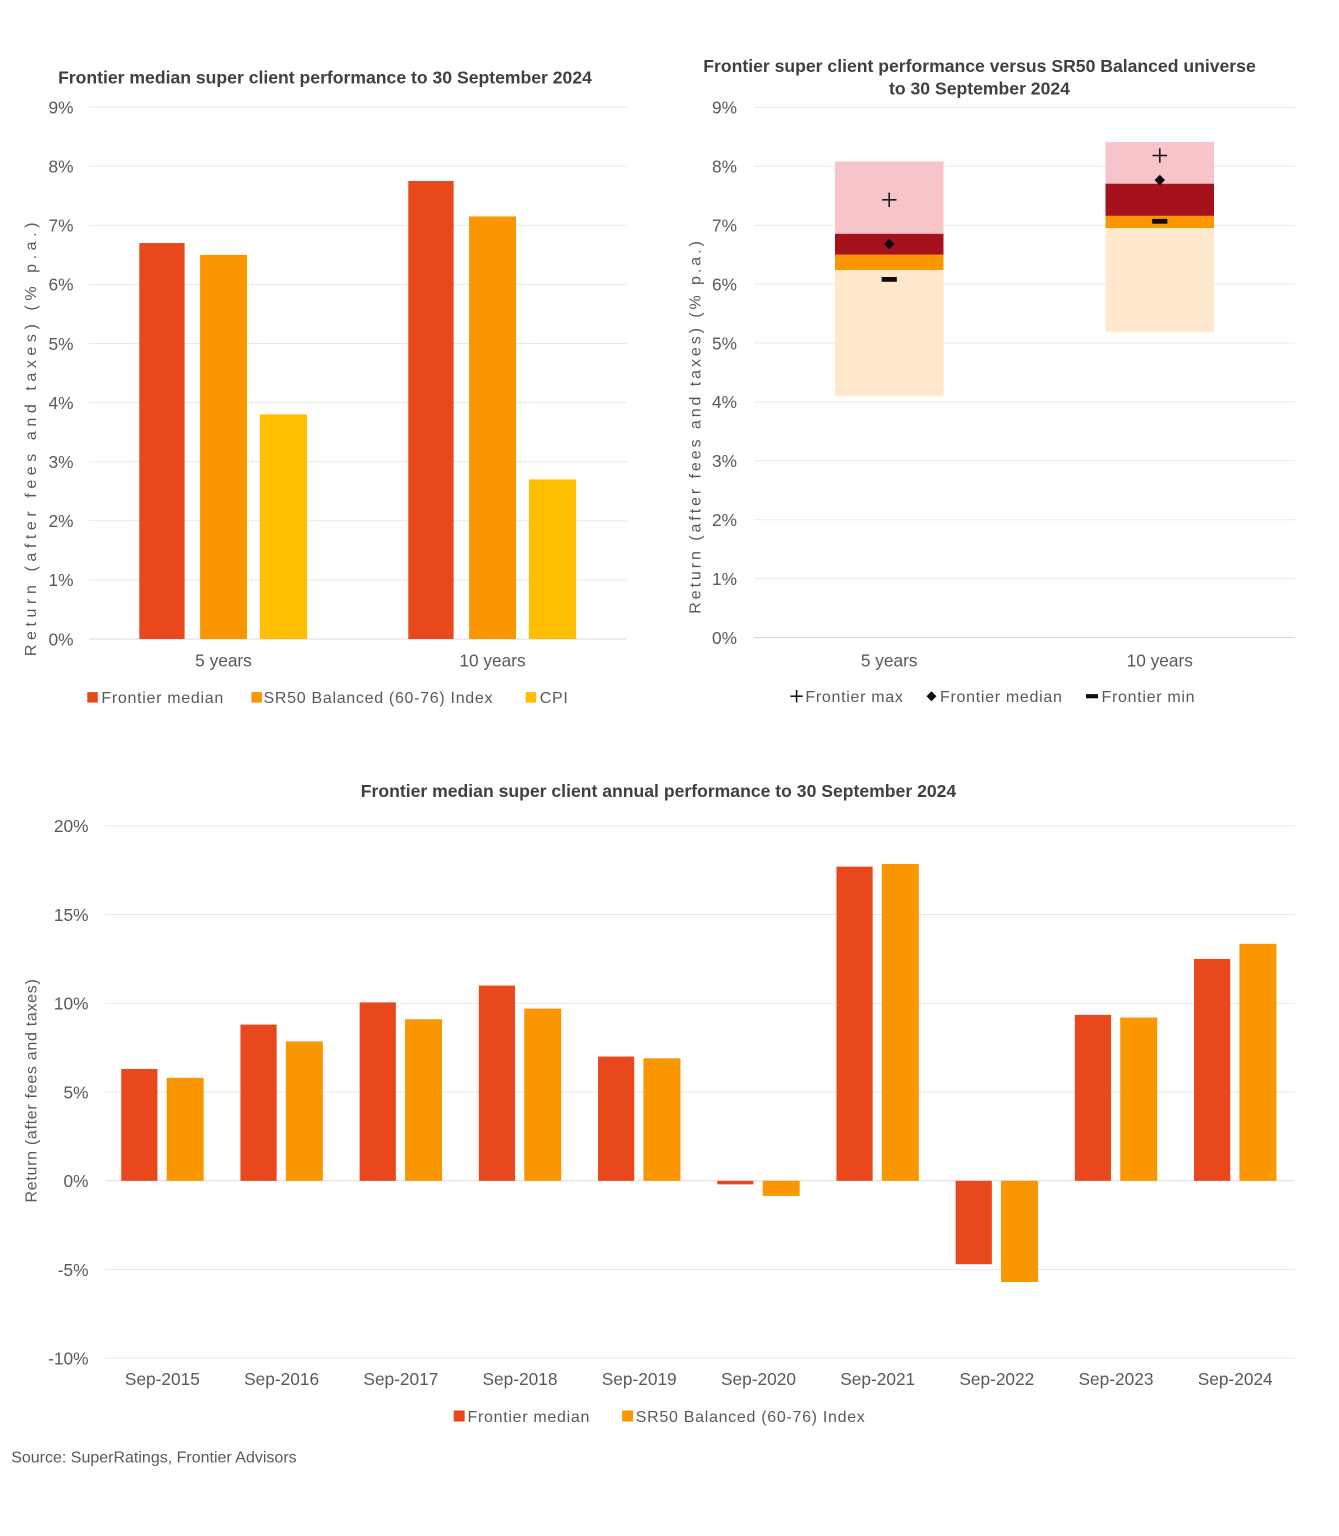 This screenshot has width=1339, height=1536. Describe the element at coordinates (162, 1379) in the screenshot. I see `svg-text: Sep-2015` at that location.